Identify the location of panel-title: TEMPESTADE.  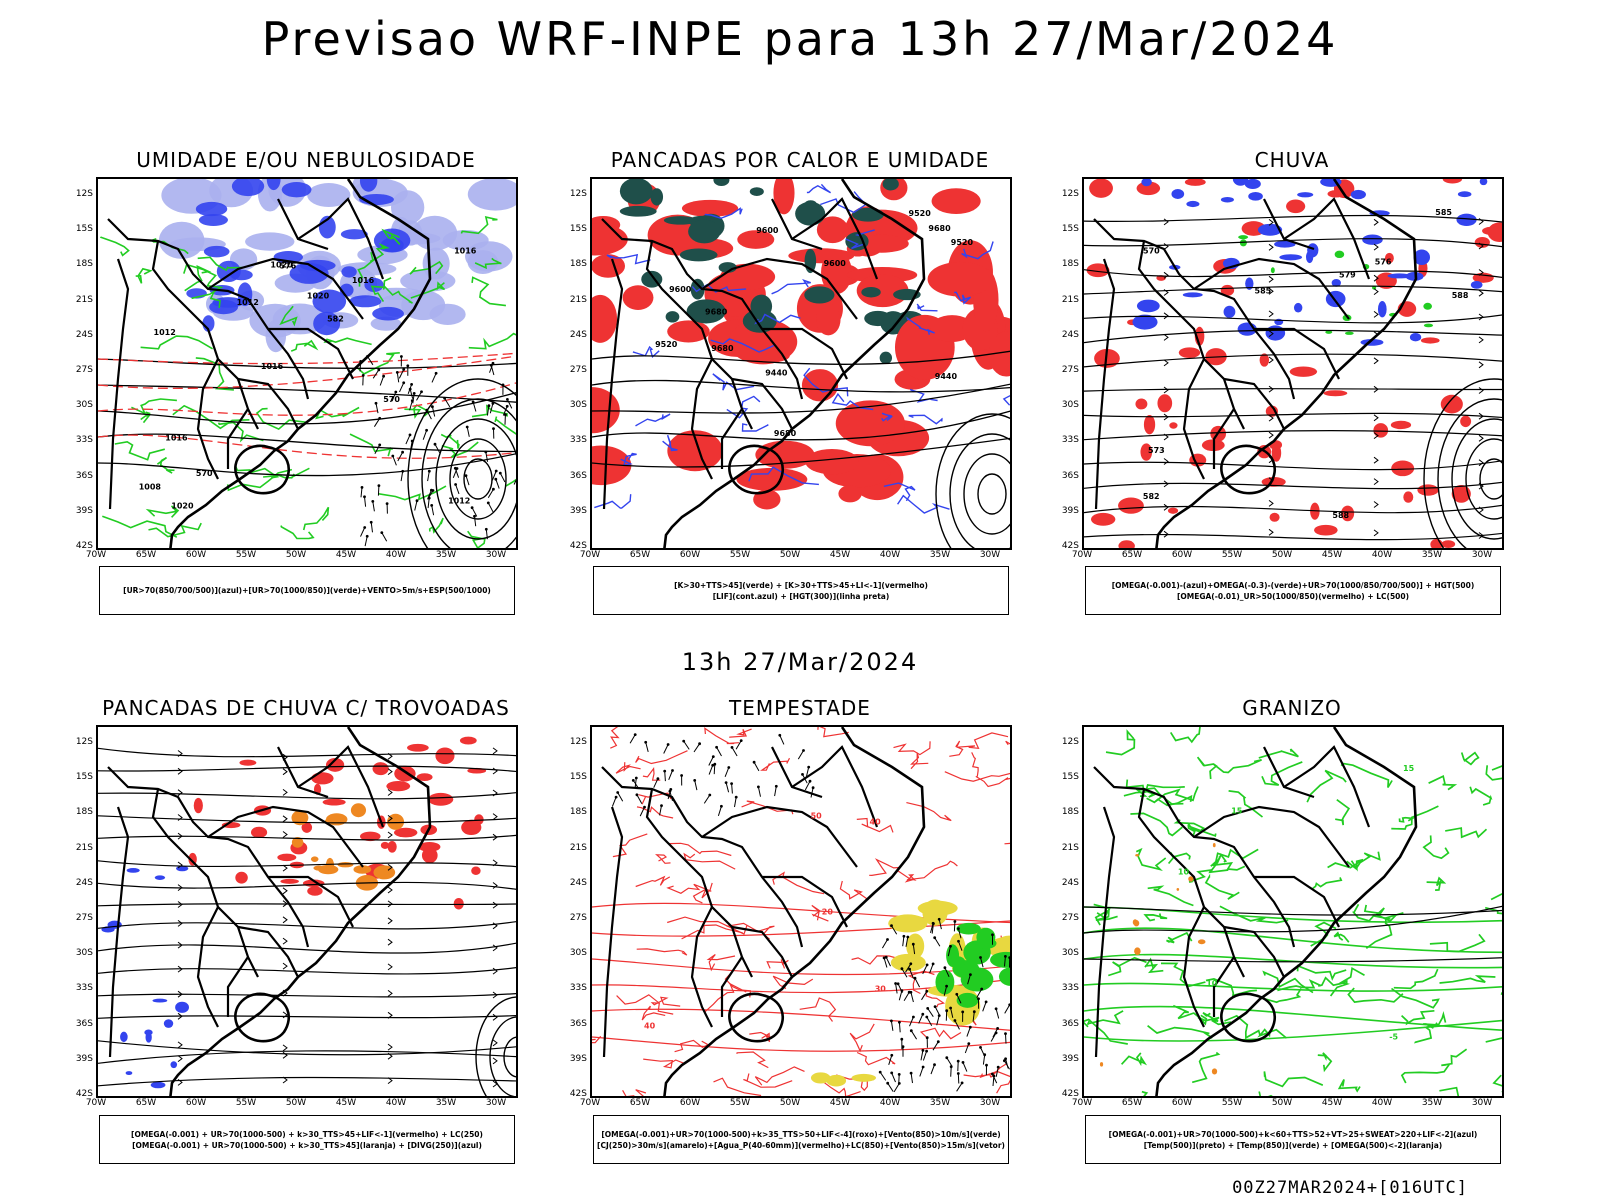
(800, 708).